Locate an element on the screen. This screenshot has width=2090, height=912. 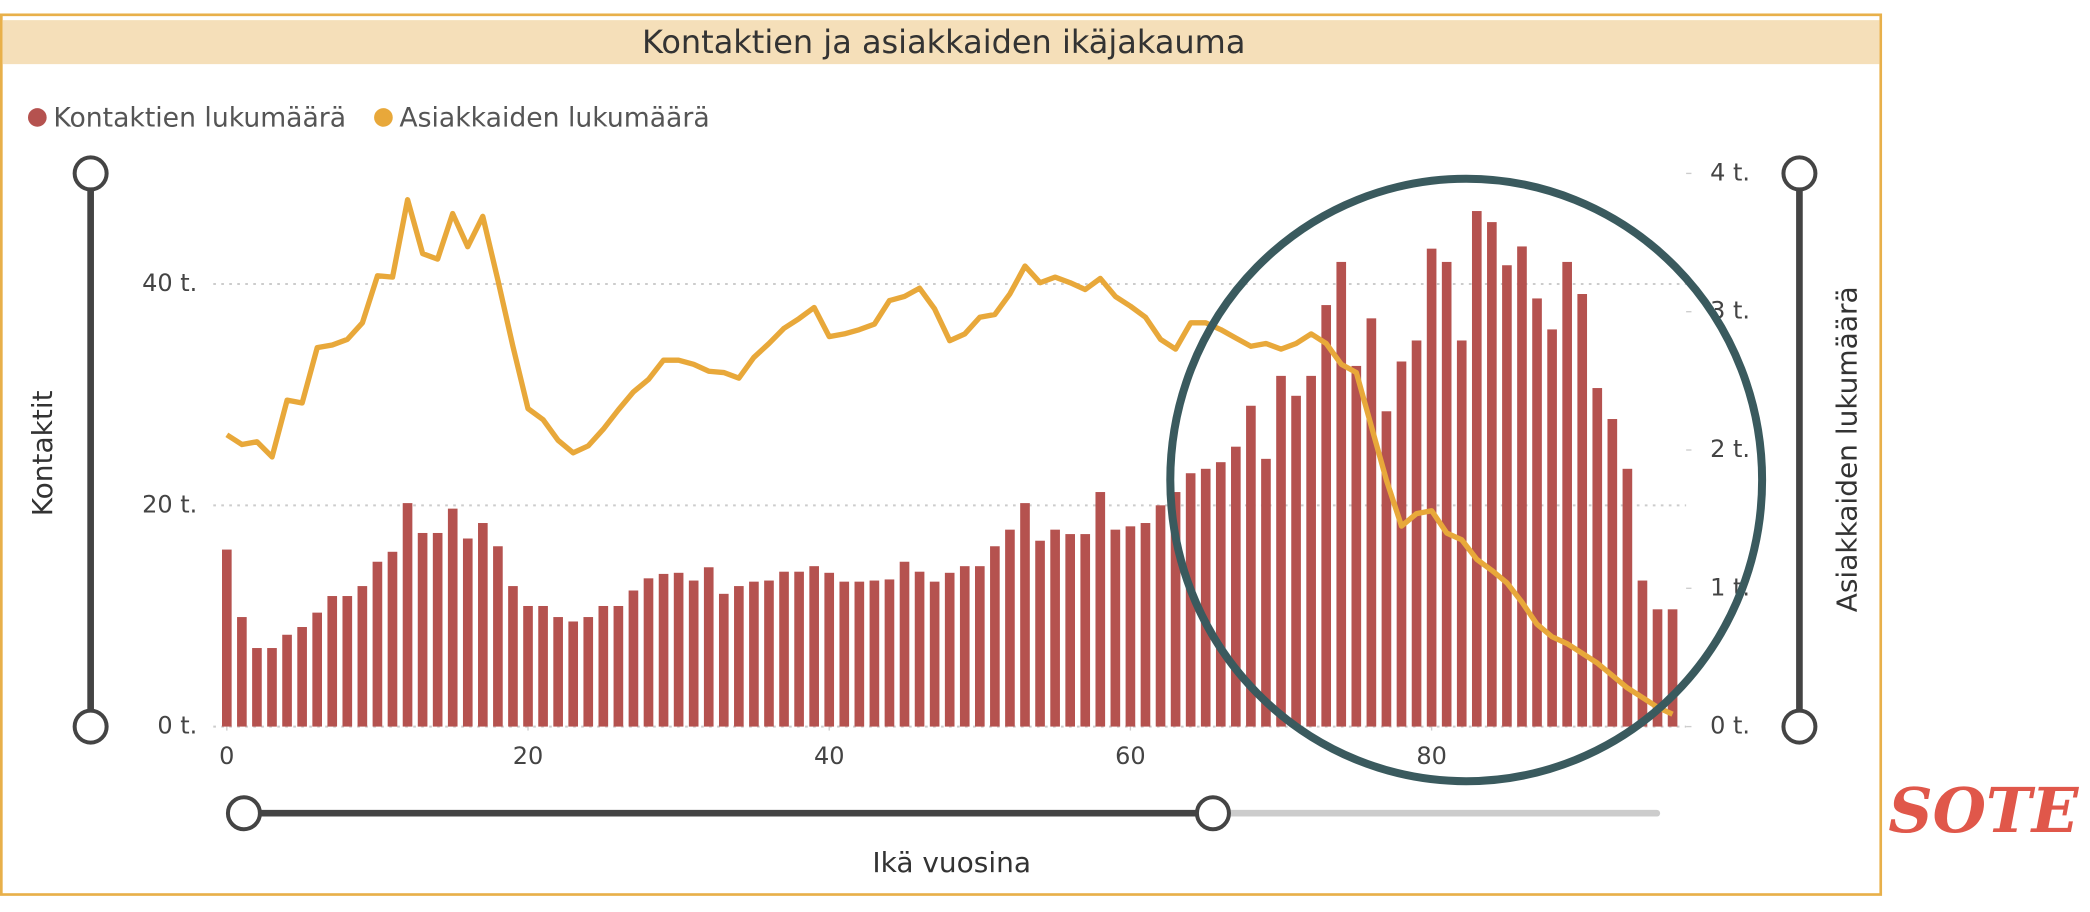
right-slider is located at coordinates (1799, 450).